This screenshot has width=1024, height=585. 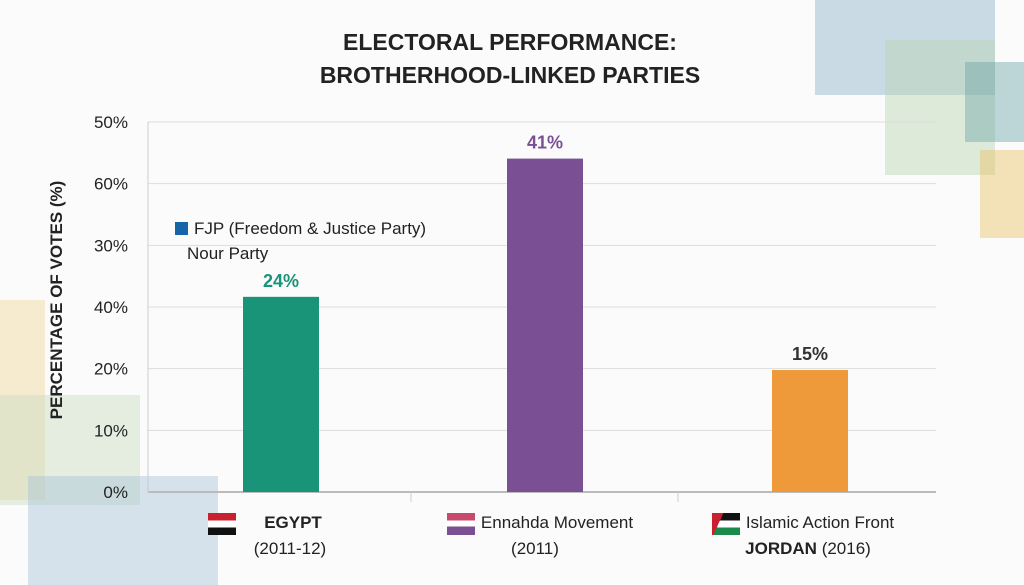 What do you see at coordinates (265, 536) in the screenshot?
I see `category-label-egypt: EGYPT (2011-12)` at bounding box center [265, 536].